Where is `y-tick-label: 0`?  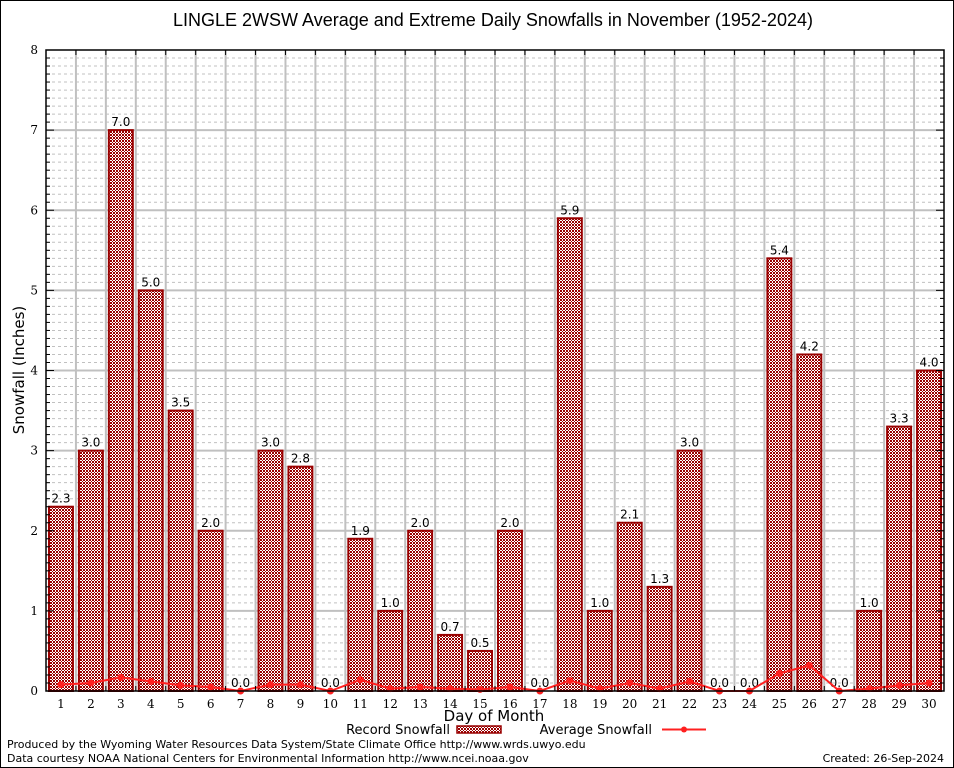
y-tick-label: 0 is located at coordinates (34, 691).